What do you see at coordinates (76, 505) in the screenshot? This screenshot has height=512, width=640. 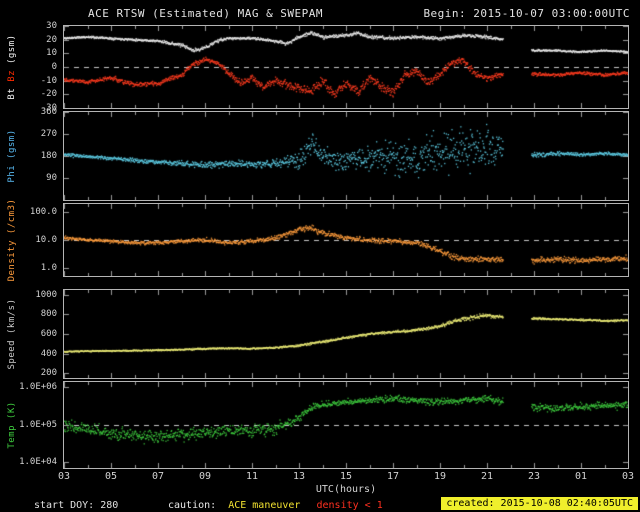 I see `start-doy: start DOY: 280` at bounding box center [76, 505].